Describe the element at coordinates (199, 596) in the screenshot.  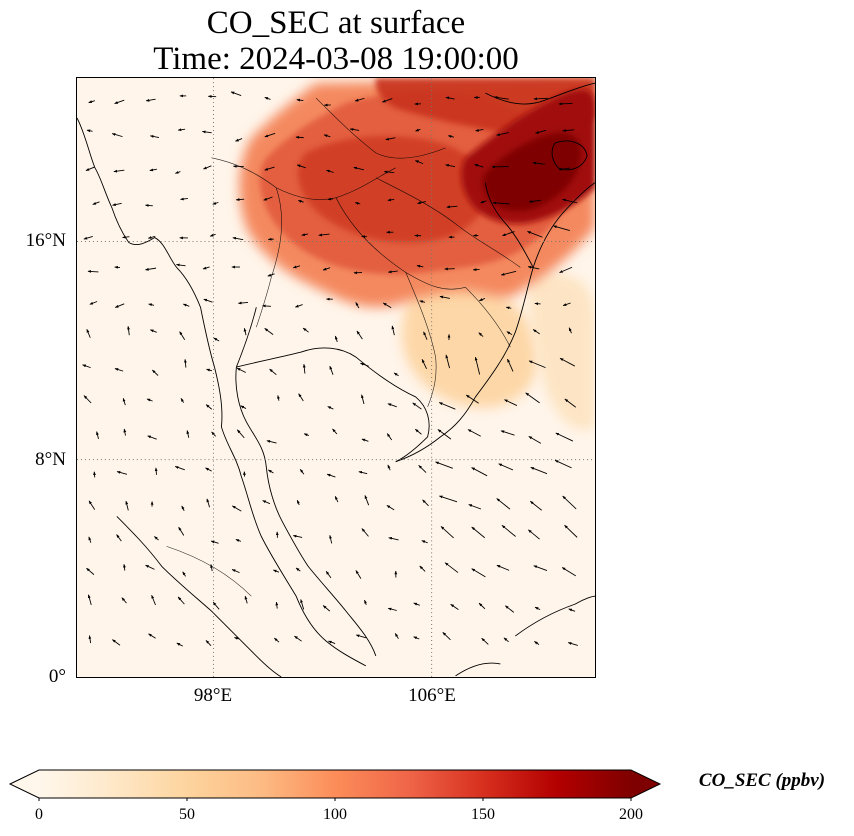
I see `coastline-sumatra` at that location.